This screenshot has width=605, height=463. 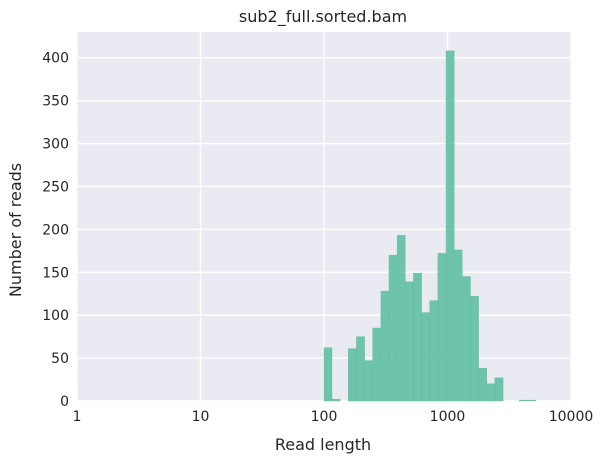 I want to click on y-tick-label: 200, so click(x=55, y=230).